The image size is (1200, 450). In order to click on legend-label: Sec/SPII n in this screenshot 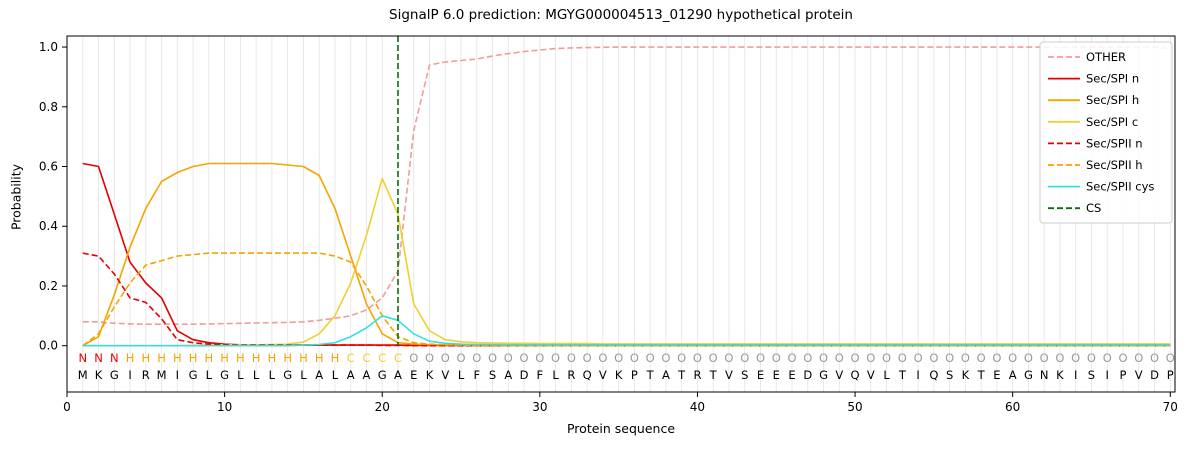, I will do `click(1114, 143)`.